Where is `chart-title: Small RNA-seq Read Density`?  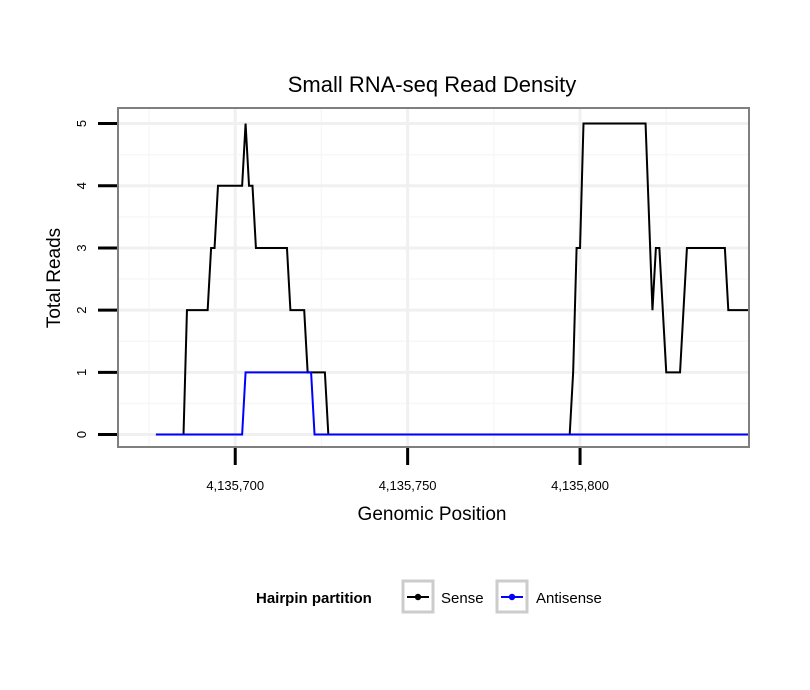
chart-title: Small RNA-seq Read Density is located at coordinates (432, 84).